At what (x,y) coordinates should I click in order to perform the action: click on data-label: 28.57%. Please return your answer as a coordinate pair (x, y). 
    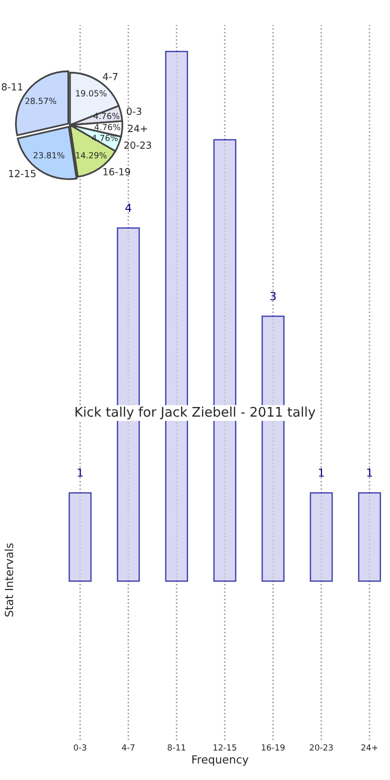
    Looking at the image, I should click on (40, 101).